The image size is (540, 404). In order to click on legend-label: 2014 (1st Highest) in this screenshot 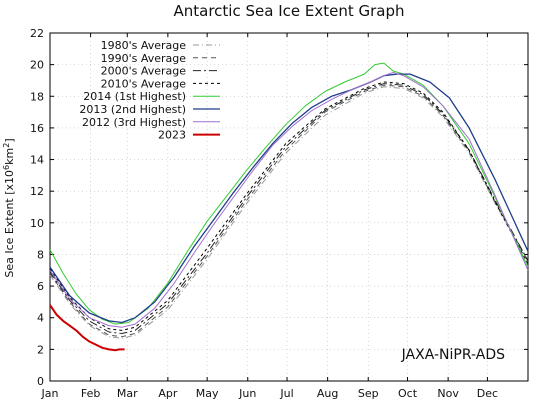, I will do `click(134, 96)`.